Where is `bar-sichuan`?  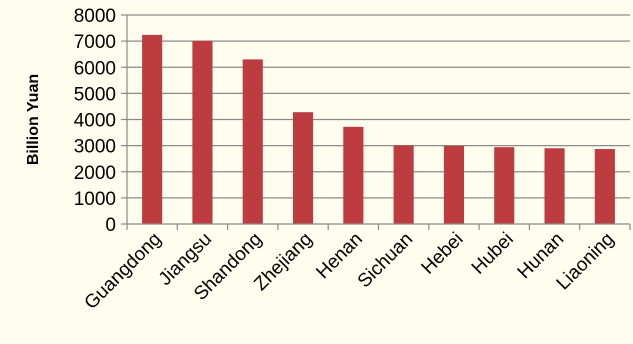 bar-sichuan is located at coordinates (403, 184).